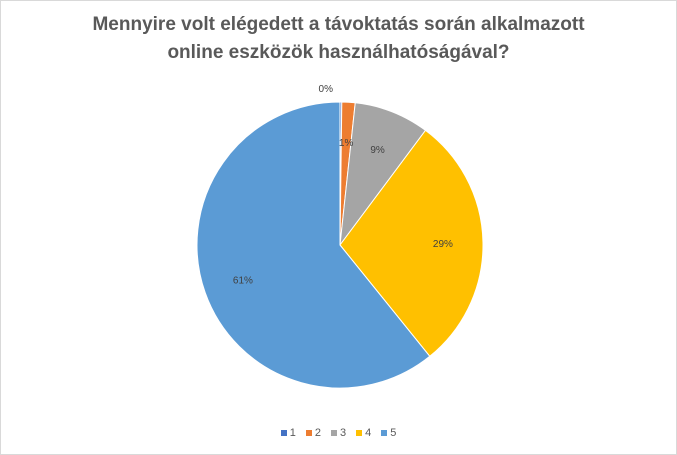  Describe the element at coordinates (377, 150) in the screenshot. I see `data-label-3: 9%` at that location.